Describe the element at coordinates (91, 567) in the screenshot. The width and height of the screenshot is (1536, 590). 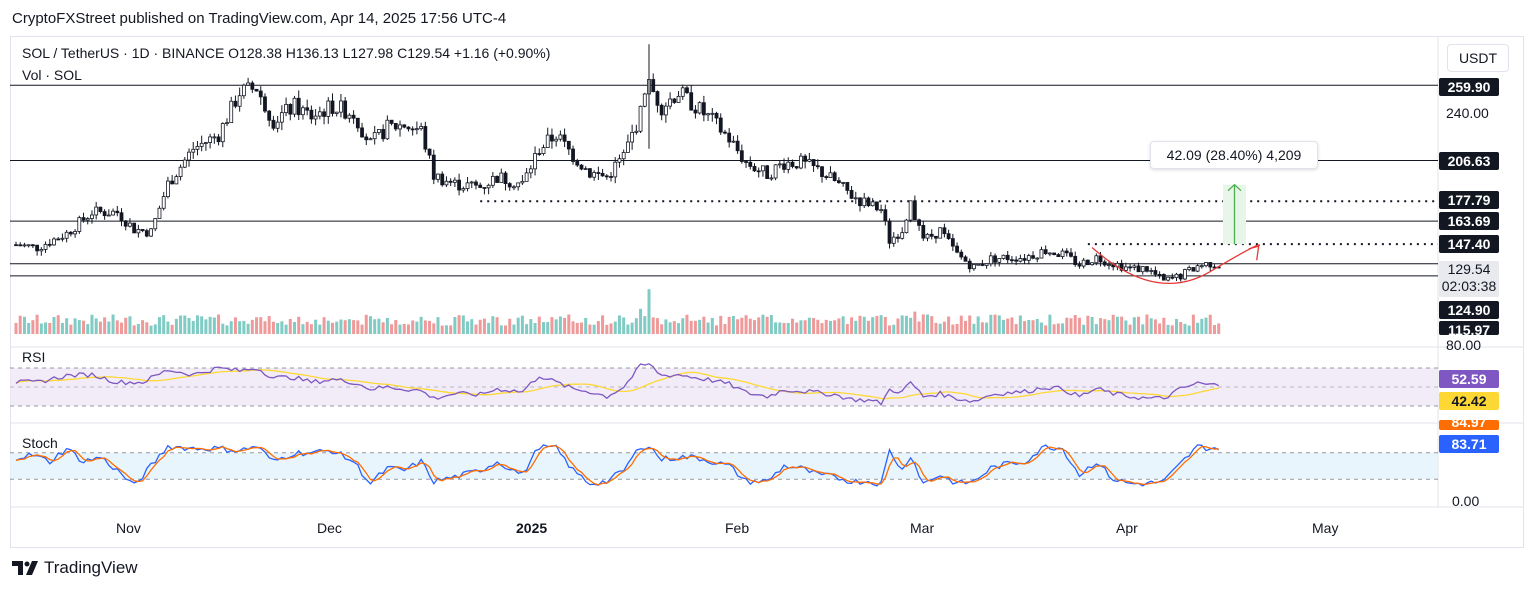
I see `footer-brand: TradingView` at that location.